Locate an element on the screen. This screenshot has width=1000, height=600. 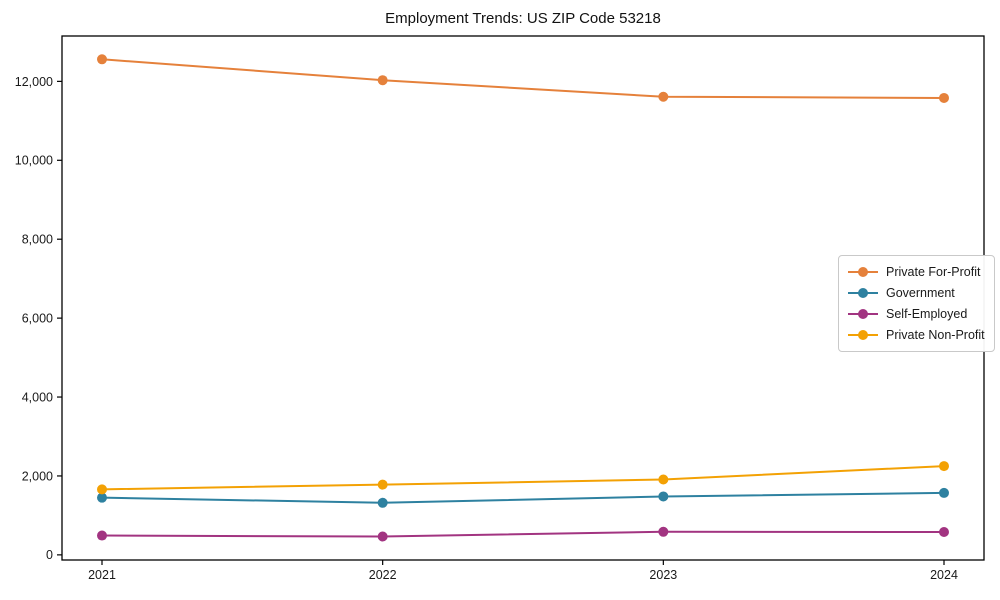
x-tick-label: 2022 is located at coordinates (383, 575).